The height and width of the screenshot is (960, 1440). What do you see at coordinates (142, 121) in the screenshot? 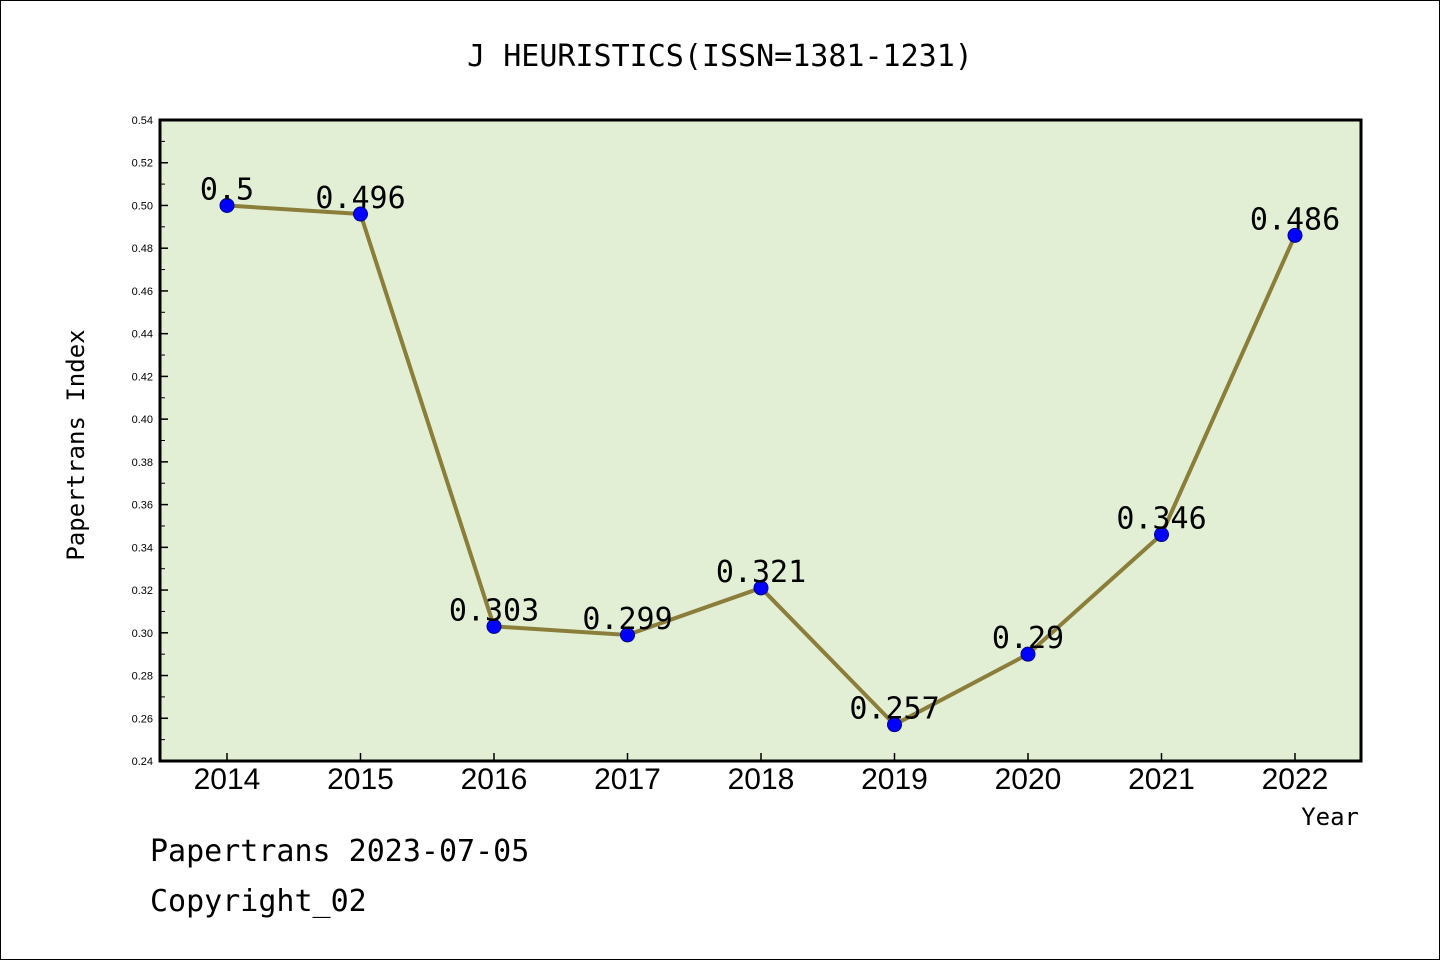
I see `y-tick-label: 0.54` at bounding box center [142, 121].